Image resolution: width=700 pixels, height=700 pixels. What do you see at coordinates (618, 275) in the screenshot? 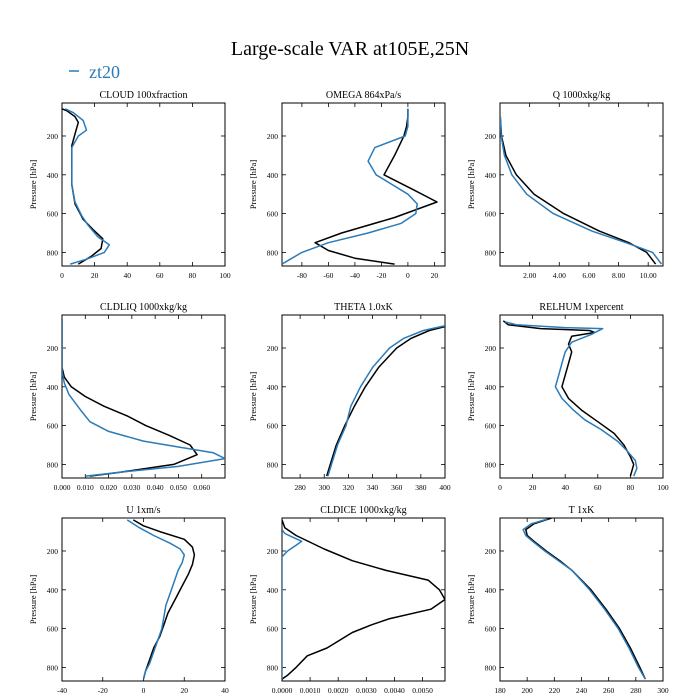
I see `x-tick-label: 8.00` at bounding box center [618, 275].